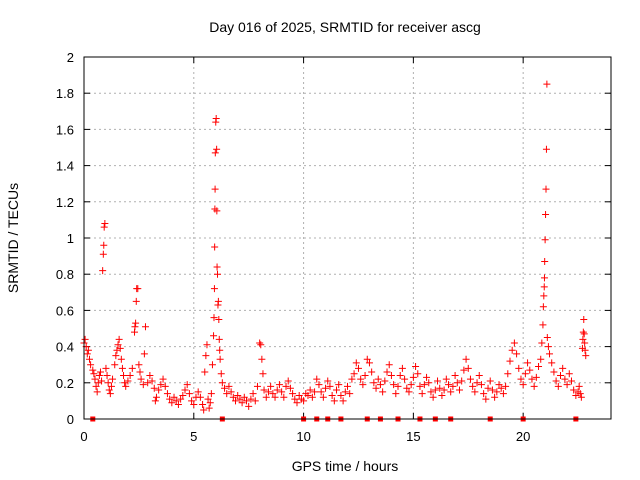  I want to click on x-tick-label: 10, so click(303, 436).